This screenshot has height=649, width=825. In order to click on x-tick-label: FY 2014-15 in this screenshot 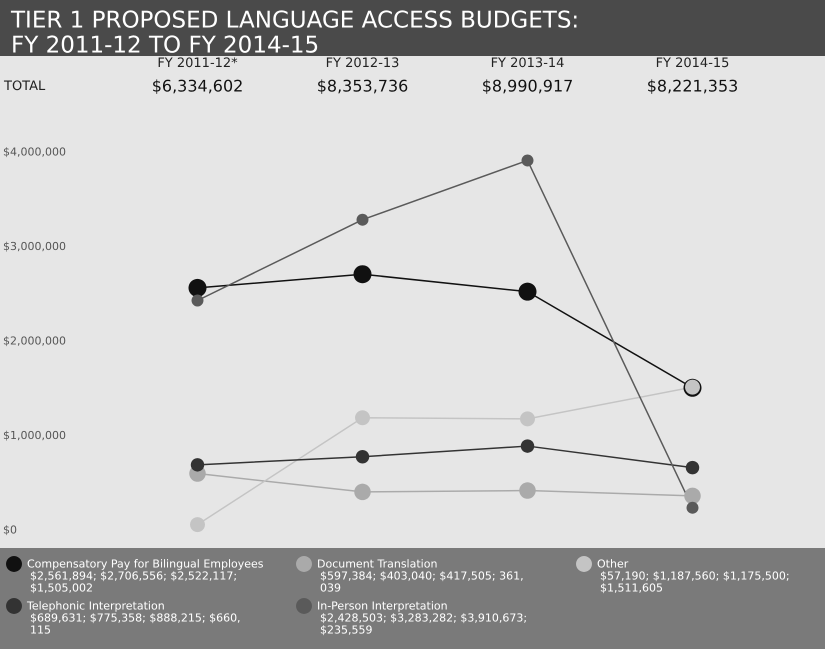, I will do `click(693, 63)`.